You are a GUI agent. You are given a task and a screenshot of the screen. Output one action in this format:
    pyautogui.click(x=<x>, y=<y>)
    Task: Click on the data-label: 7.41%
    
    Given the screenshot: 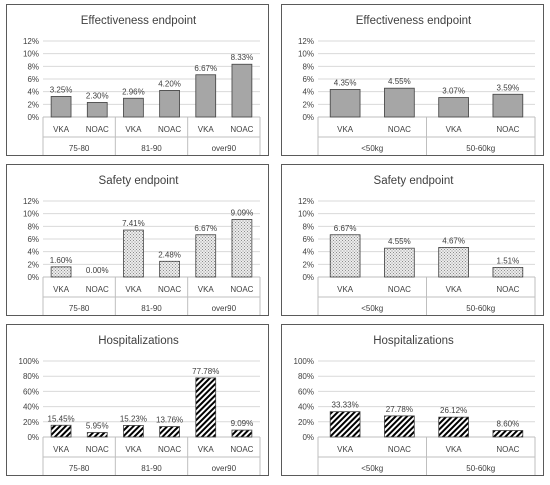 What is the action you would take?
    pyautogui.click(x=133, y=223)
    